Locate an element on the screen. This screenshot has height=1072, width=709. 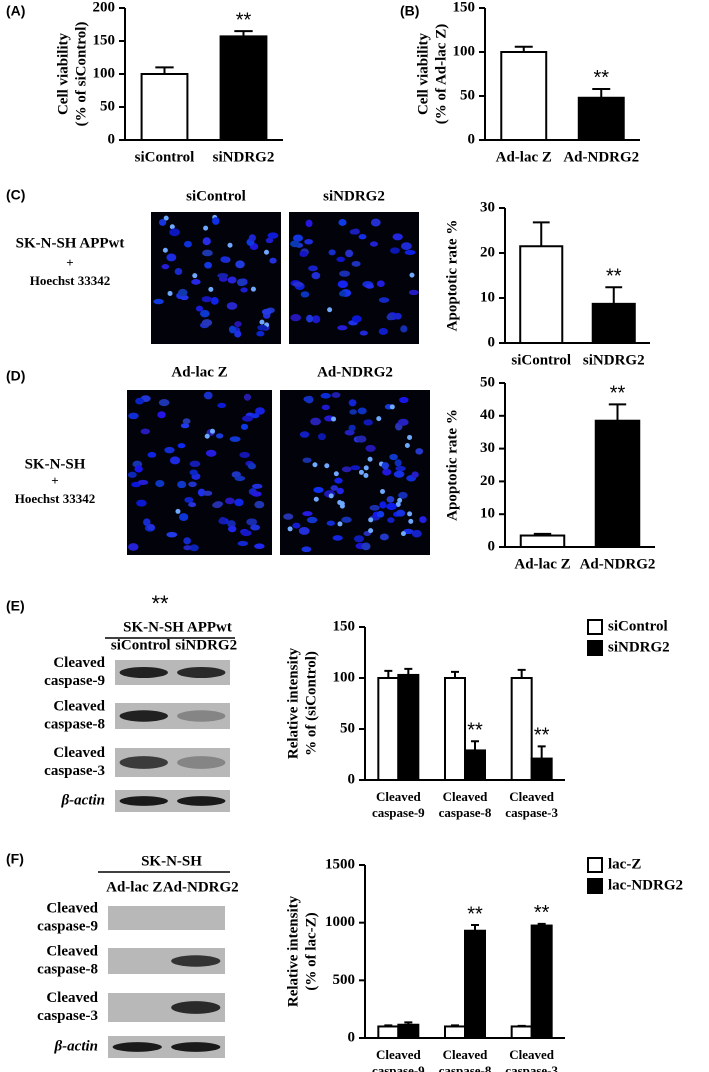
y-axis-label: (% of Ad-lac Z) is located at coordinates (441, 74).